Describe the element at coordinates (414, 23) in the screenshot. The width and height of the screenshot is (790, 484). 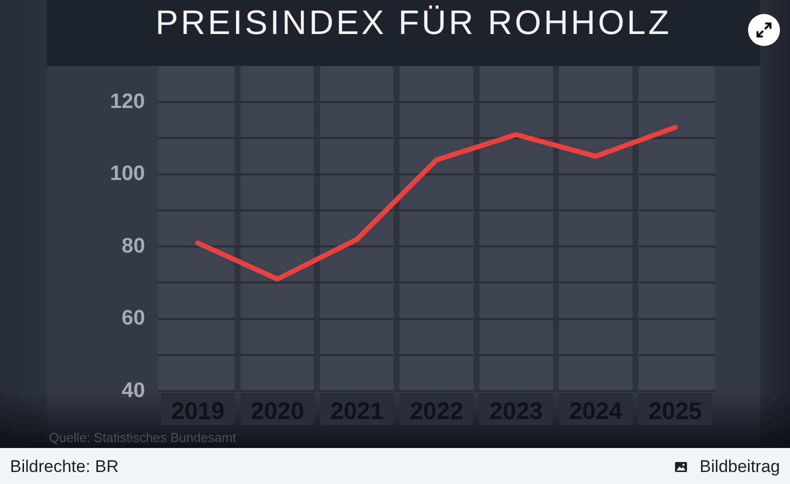
I see `chart-title: PREISINDEX FÜR ROHHOLZ` at that location.